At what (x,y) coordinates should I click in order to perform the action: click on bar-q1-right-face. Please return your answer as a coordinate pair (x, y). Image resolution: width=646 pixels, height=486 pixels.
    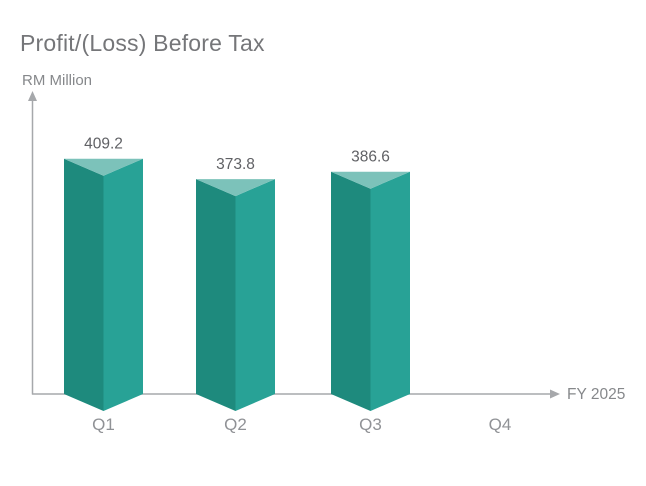
    Looking at the image, I should click on (123, 284).